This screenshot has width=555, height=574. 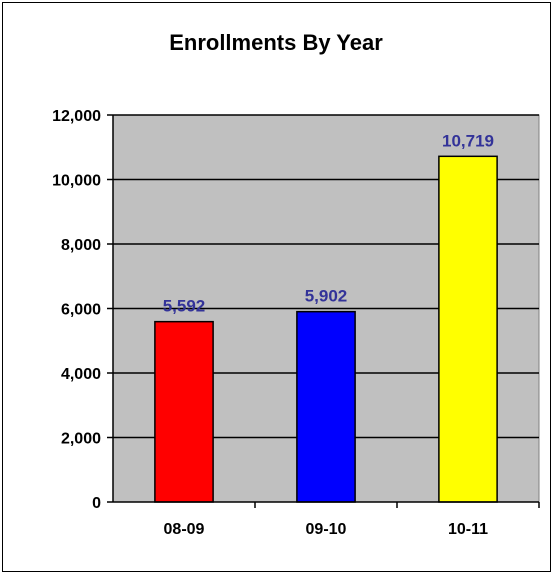 I want to click on y-tick-labels: 0 2,000 4,000 6,000 8,000 10,000 12,000, so click(x=76, y=310).